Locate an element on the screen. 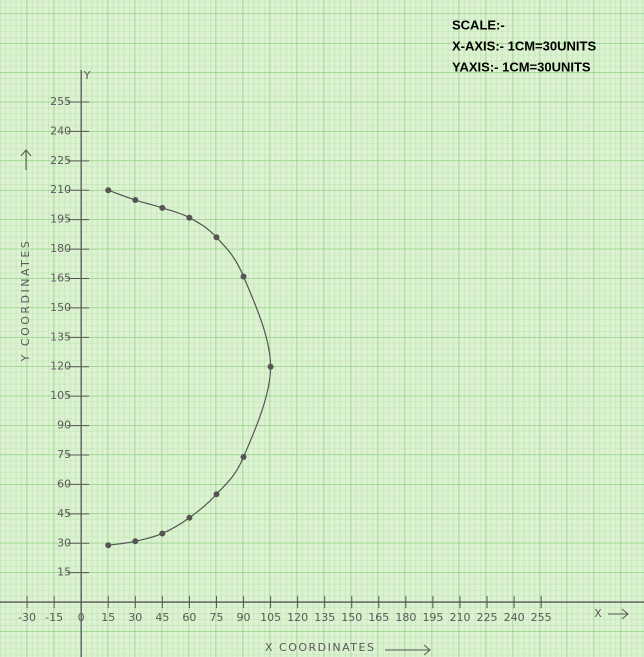  x-tick-label: 60 is located at coordinates (189, 617).